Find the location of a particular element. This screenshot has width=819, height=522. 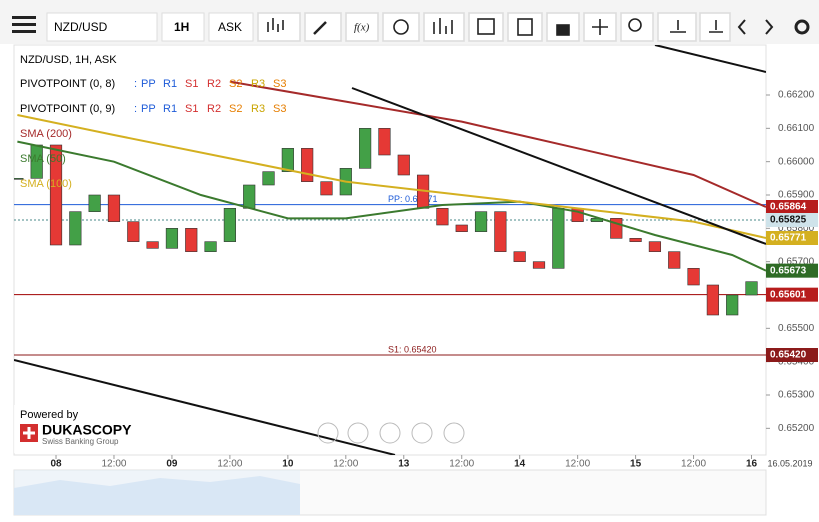

nav-arrows is located at coordinates (755, 27).